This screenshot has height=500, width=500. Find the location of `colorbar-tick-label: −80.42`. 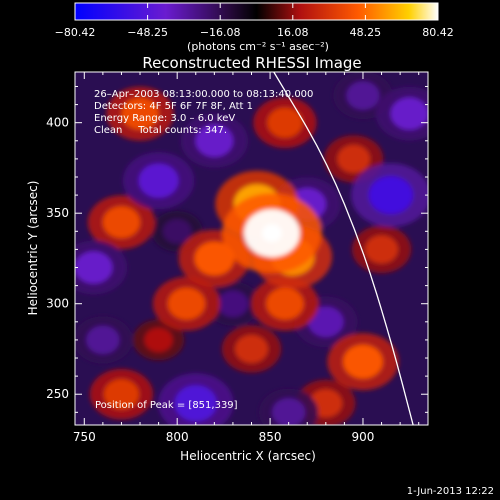

colorbar-tick-label: −80.42 is located at coordinates (75, 32).